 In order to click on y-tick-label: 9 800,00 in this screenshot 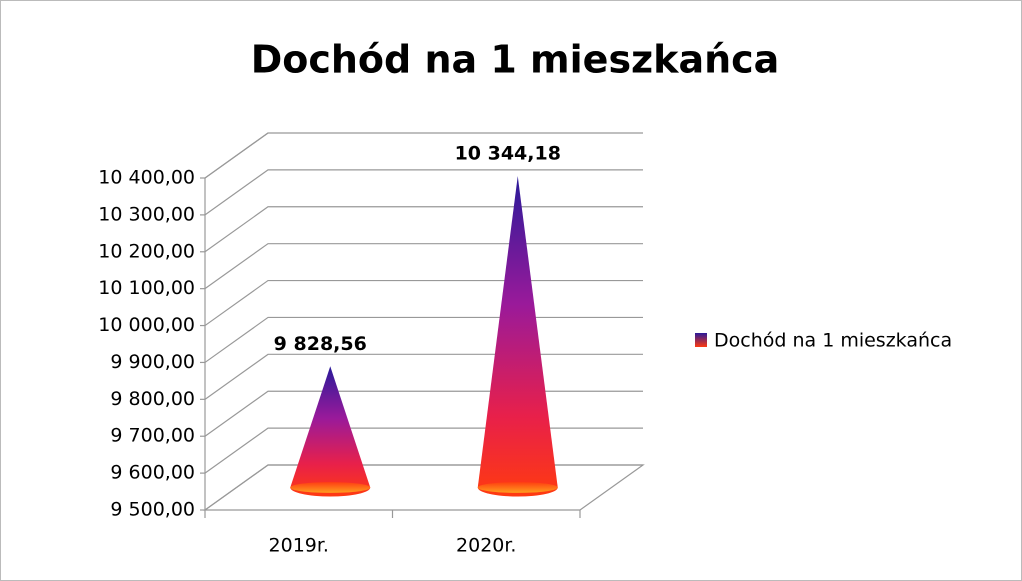, I will do `click(152, 399)`.